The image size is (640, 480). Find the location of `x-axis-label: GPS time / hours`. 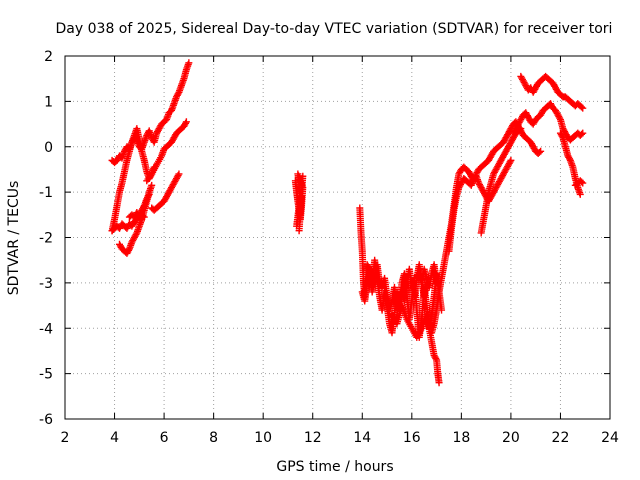

x-axis-label: GPS time / hours is located at coordinates (334, 467).